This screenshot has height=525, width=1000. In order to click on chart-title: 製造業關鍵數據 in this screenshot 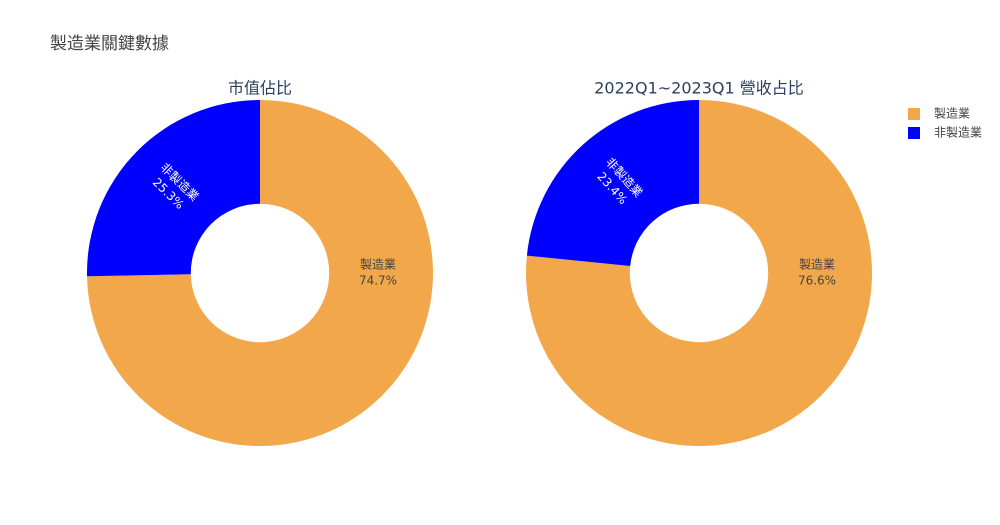, I will do `click(109, 44)`.